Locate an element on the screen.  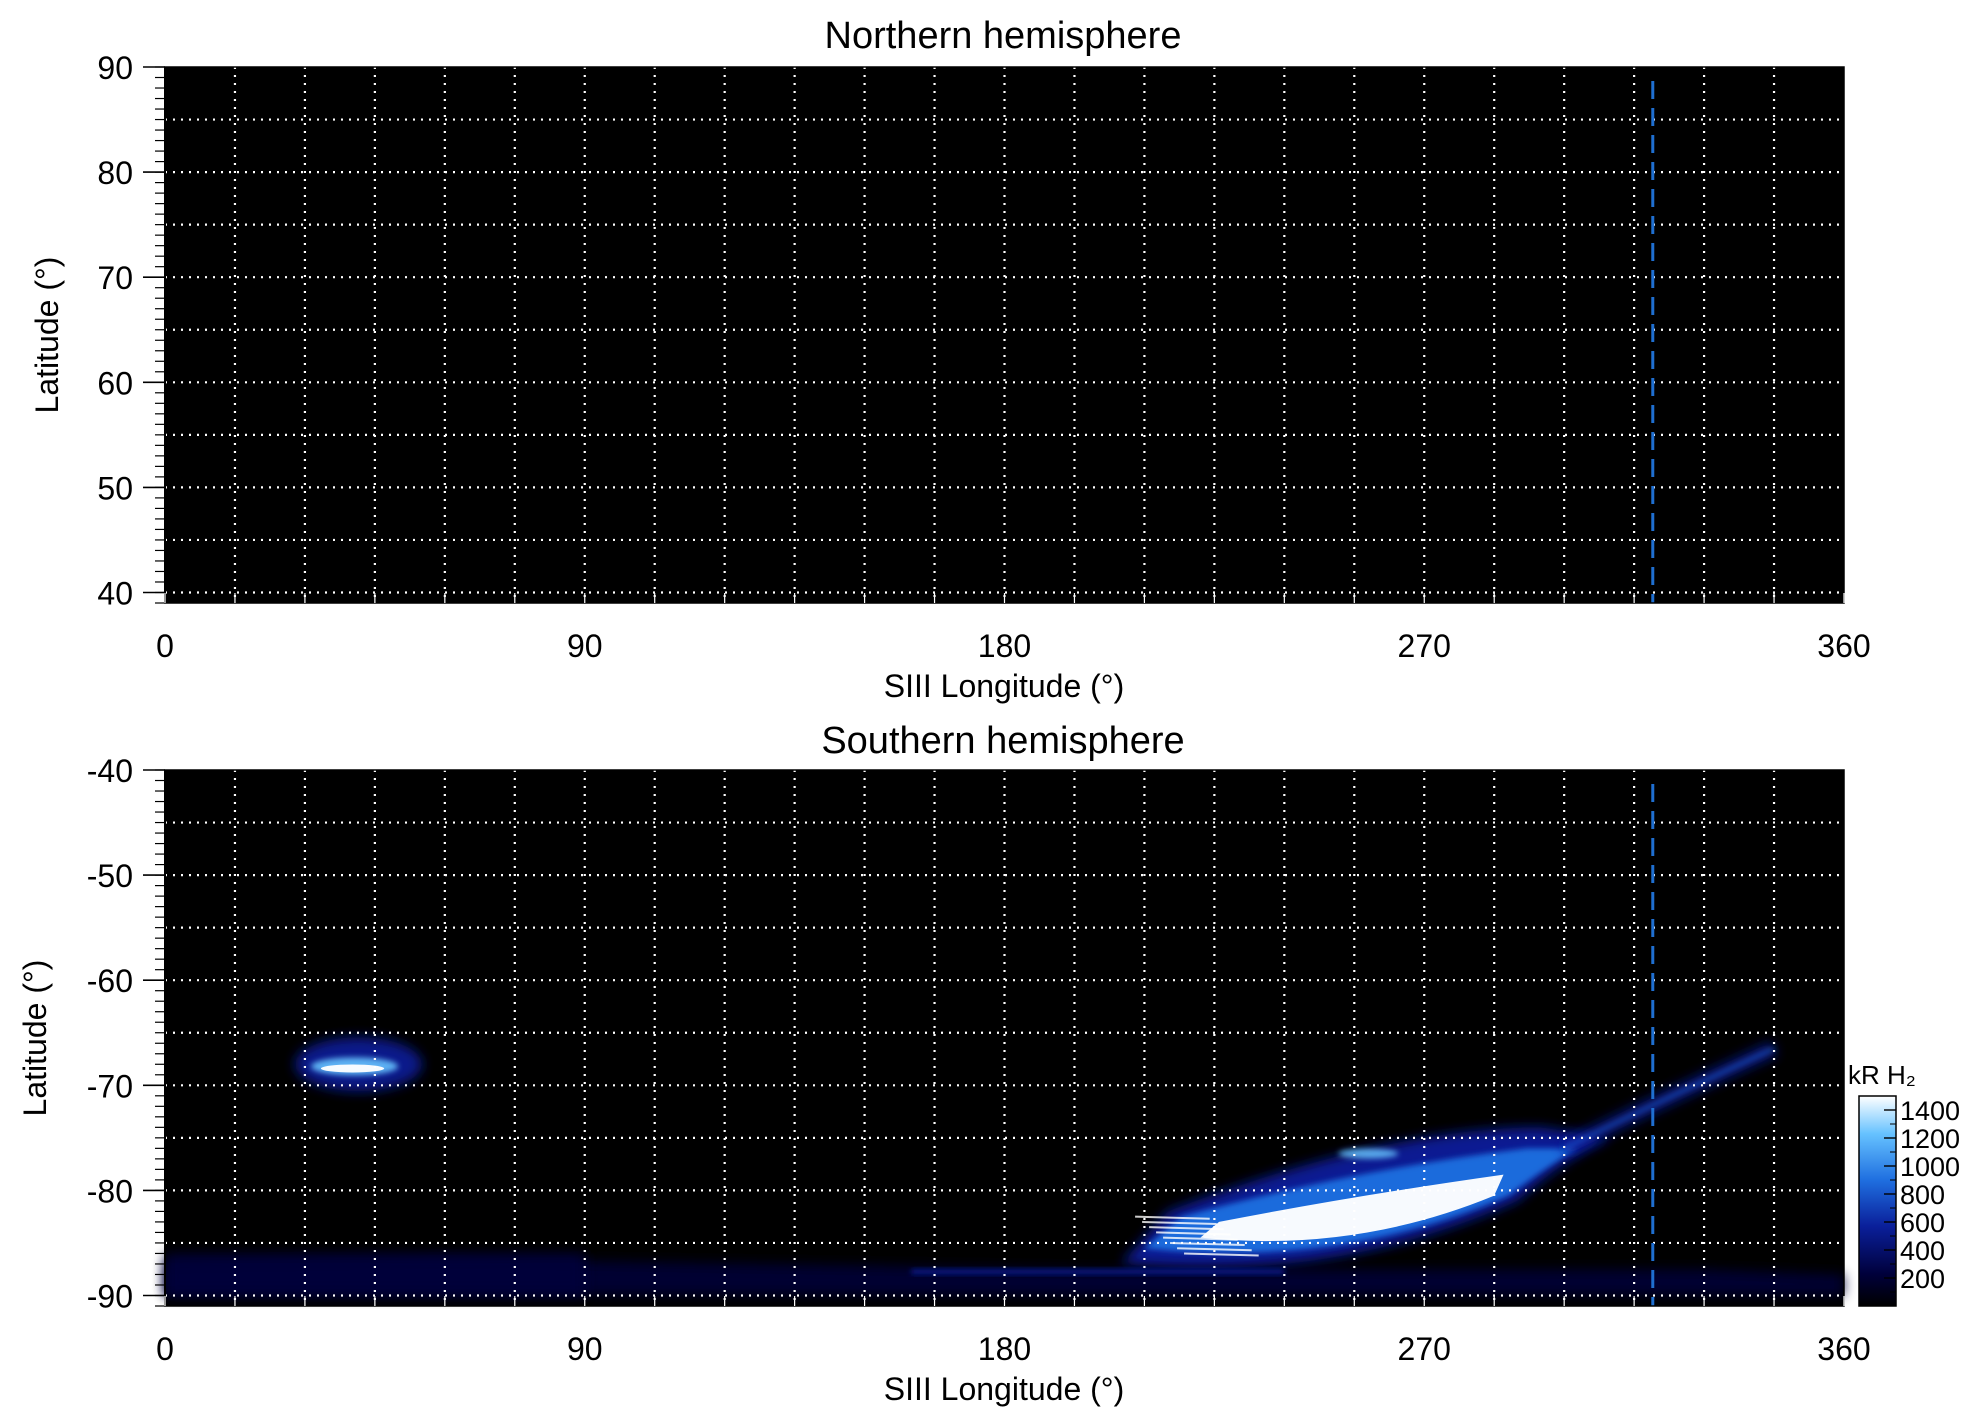
colorbar-tick-label: 600 is located at coordinates (1922, 1223).